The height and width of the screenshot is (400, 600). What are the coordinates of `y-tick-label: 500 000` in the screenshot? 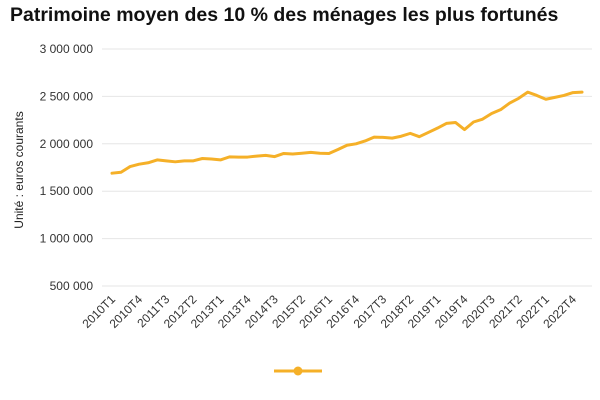 It's located at (72, 286).